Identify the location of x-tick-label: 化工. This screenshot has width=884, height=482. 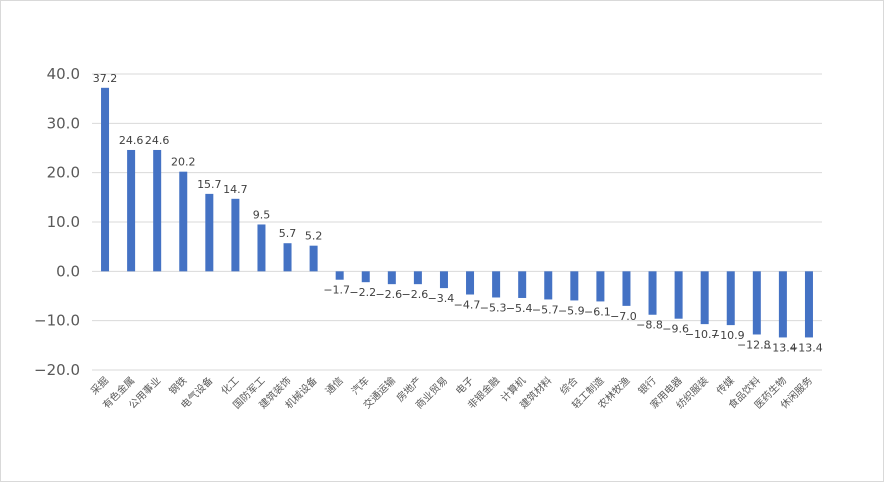
(229, 385).